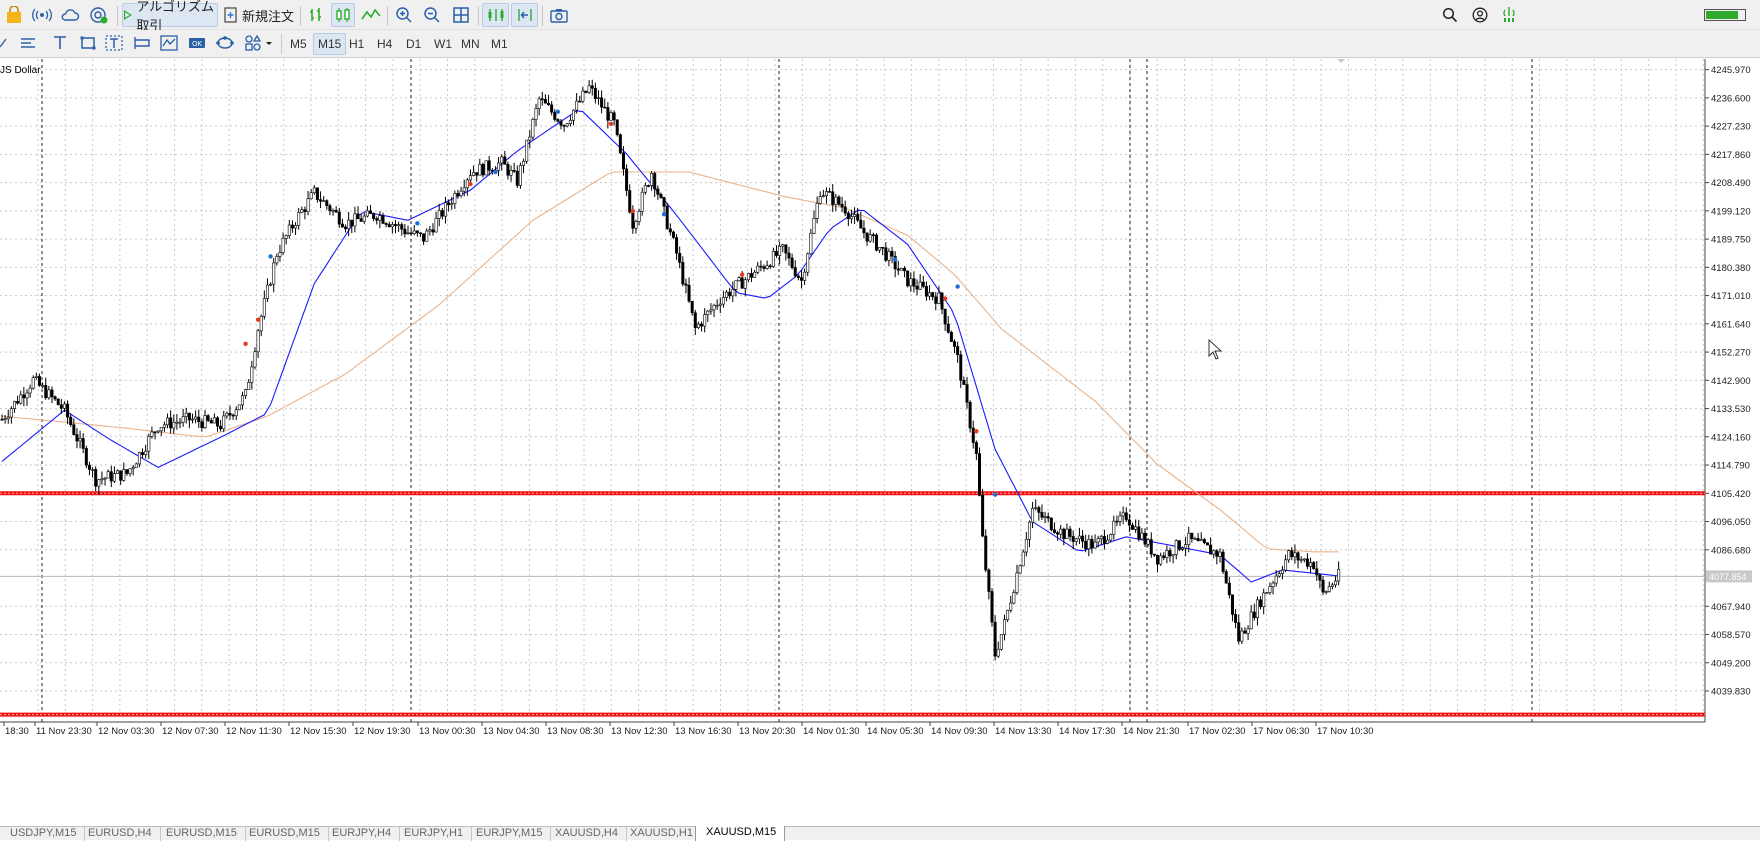  Describe the element at coordinates (524, 15) in the screenshot. I see `auto-scroll-icon` at that location.